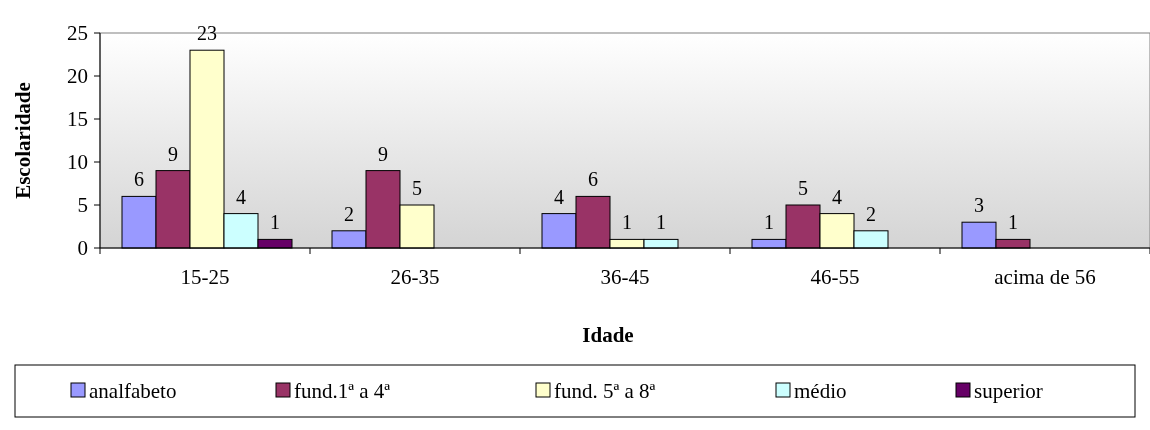 The height and width of the screenshot is (430, 1150). I want to click on y-tick-label: 15, so click(77, 119).